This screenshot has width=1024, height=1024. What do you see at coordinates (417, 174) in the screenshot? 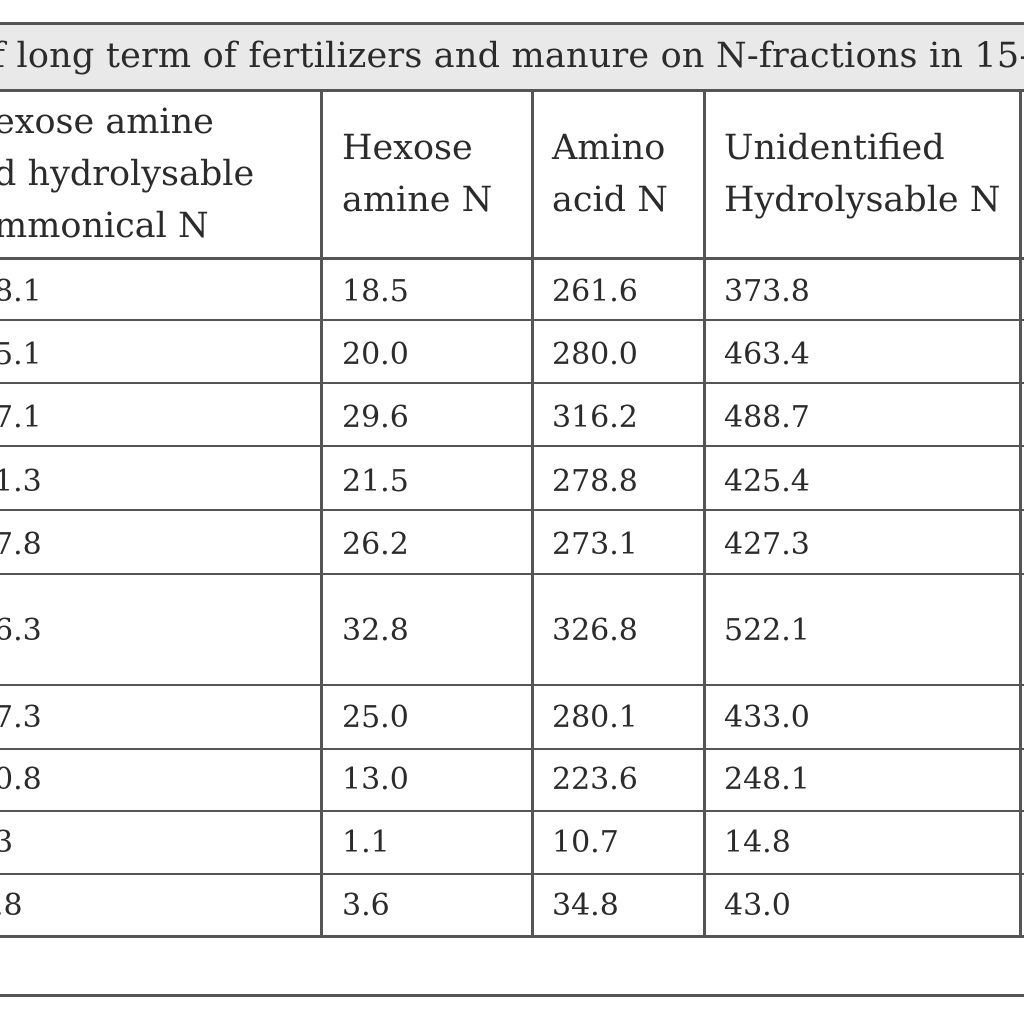
I see `header-cell: Hexose amine N` at bounding box center [417, 174].